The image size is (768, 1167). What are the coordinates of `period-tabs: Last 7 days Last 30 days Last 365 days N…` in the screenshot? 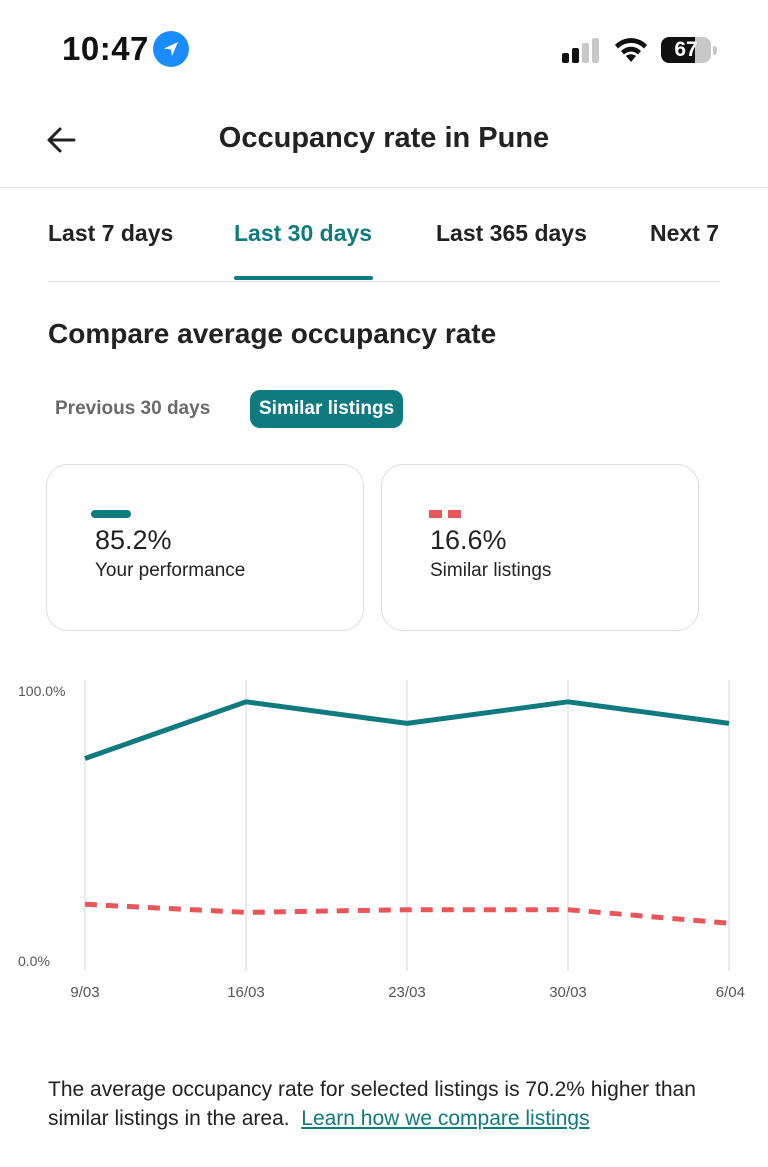 It's located at (384, 235).